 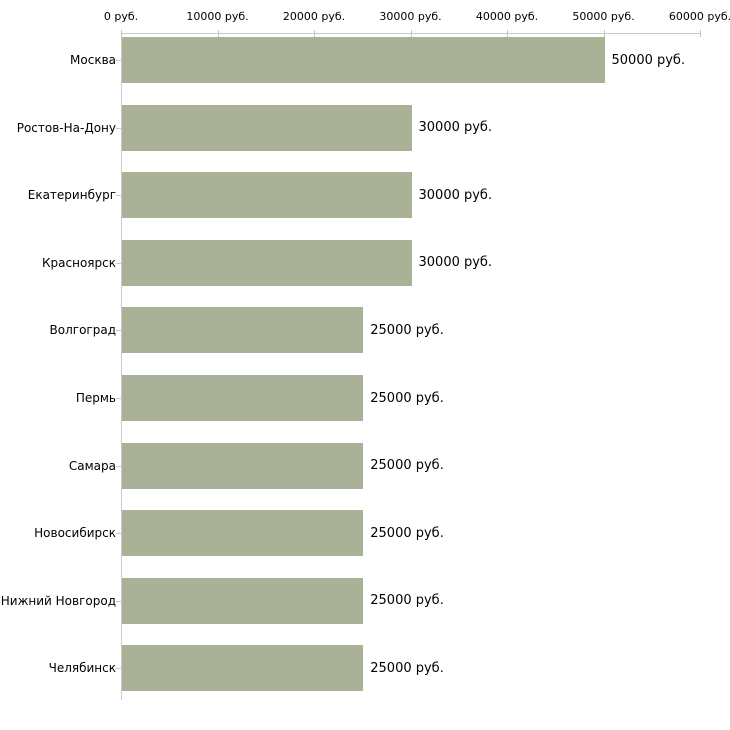 I want to click on category-label: Нижний Новгород, so click(x=58, y=600).